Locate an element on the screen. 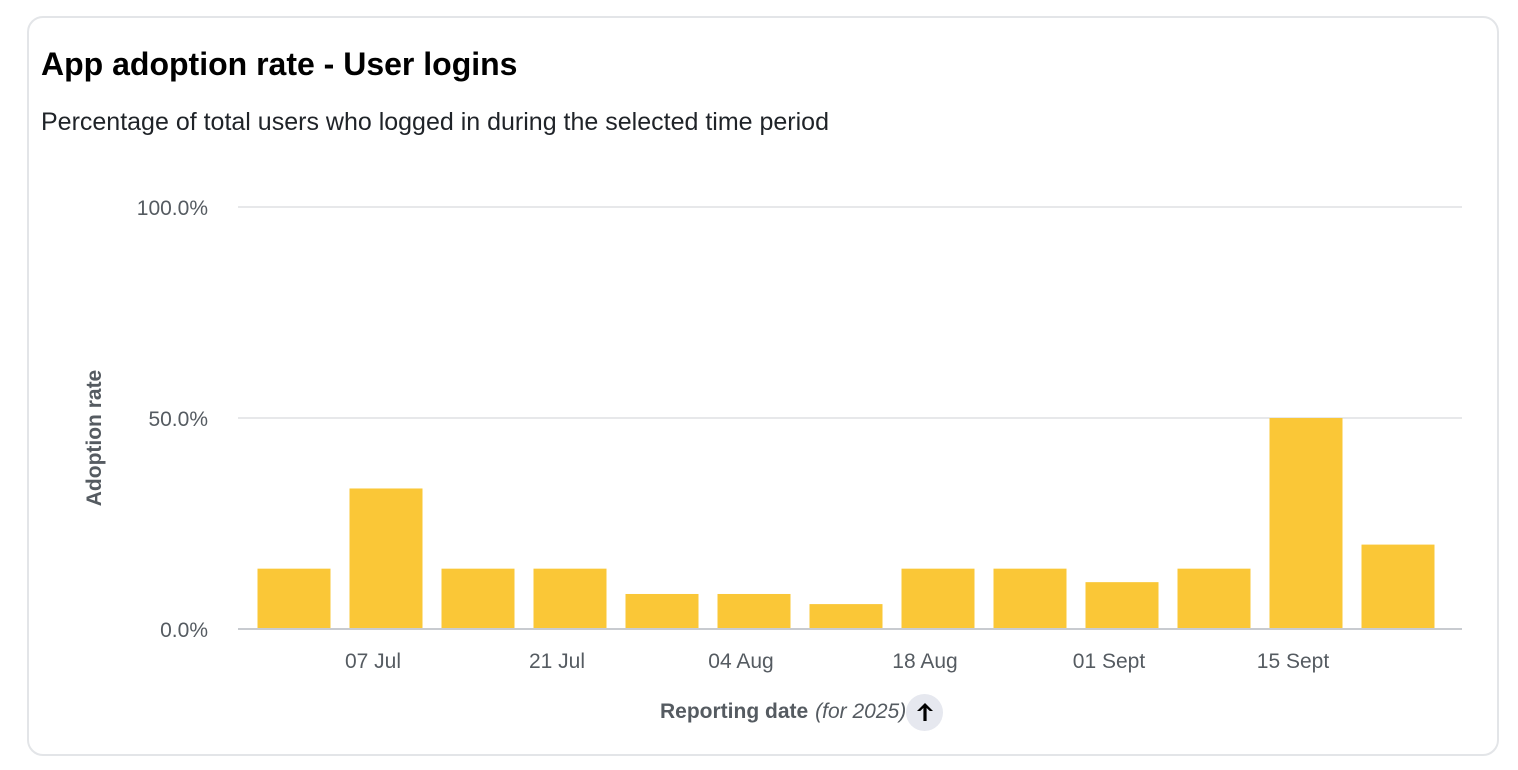  x-tick-label: 01 Sept is located at coordinates (1109, 661).